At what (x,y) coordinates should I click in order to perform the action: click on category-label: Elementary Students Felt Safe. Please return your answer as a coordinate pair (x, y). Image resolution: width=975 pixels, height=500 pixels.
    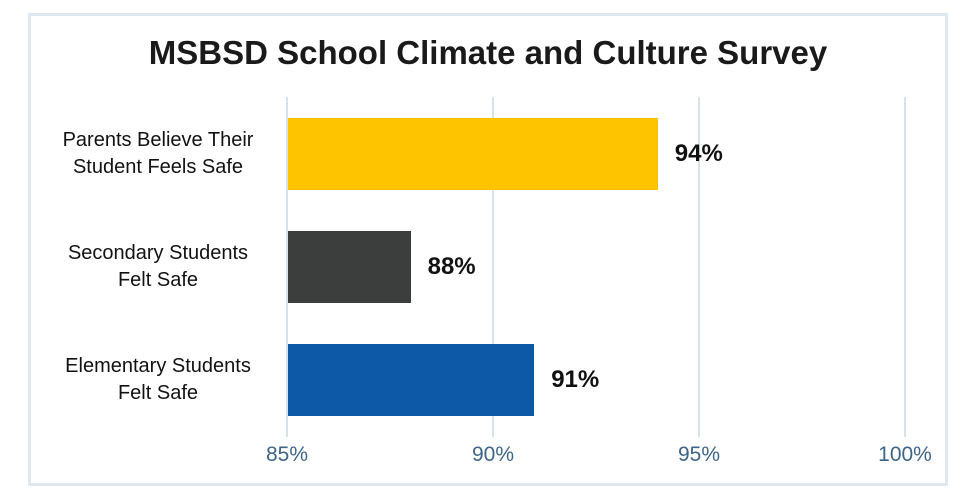
    Looking at the image, I should click on (158, 380).